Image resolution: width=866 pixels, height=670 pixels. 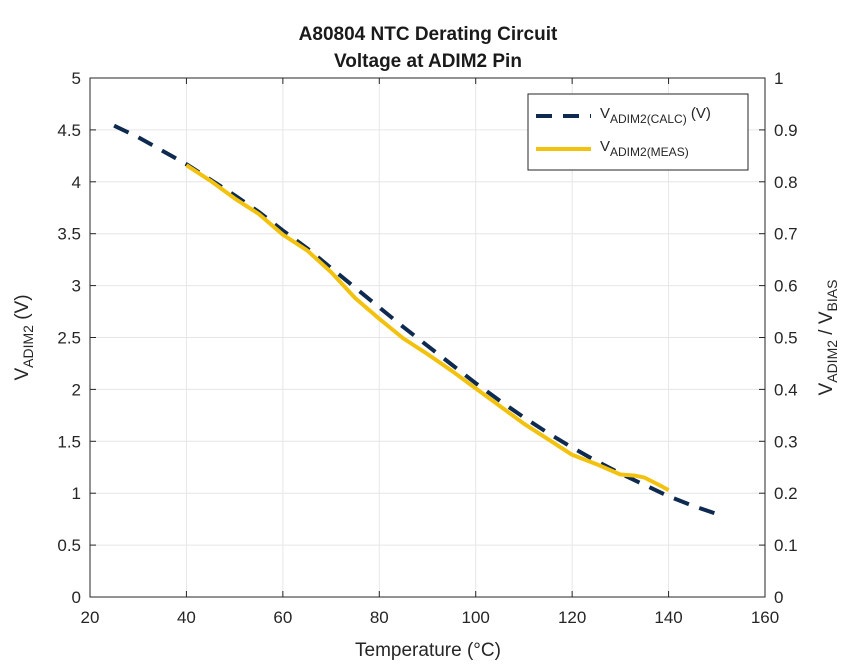 I want to click on x-tick-label: 80, so click(x=379, y=617).